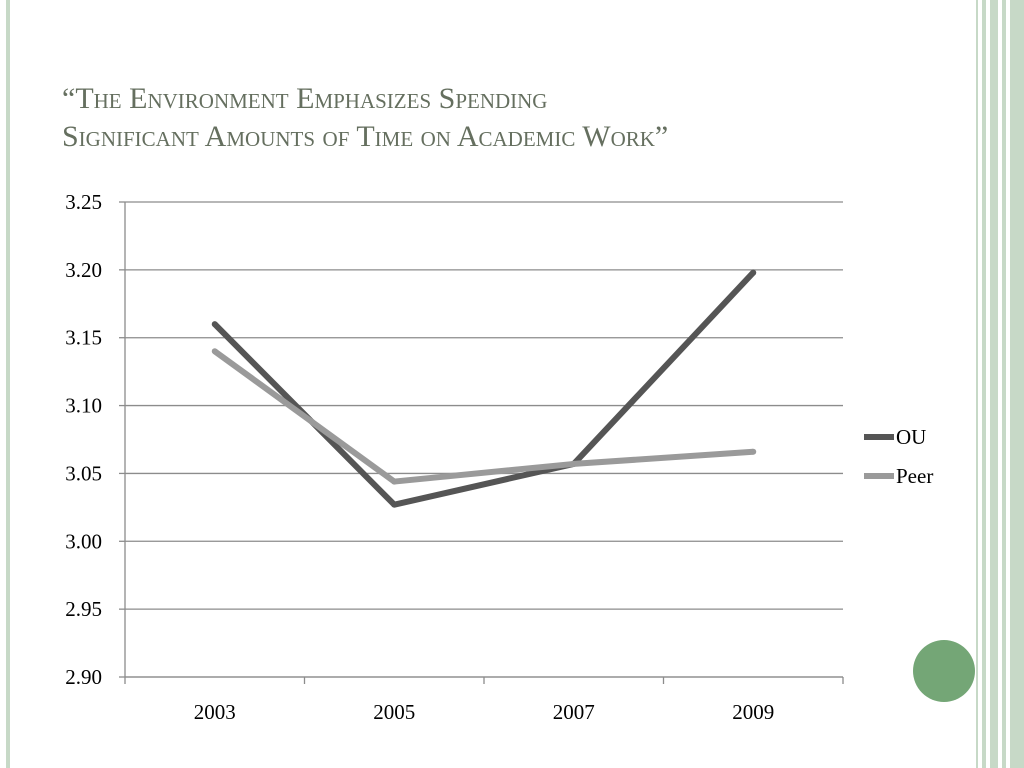 This screenshot has height=768, width=1024. Describe the element at coordinates (8, 384) in the screenshot. I see `left-decorative-bar` at that location.